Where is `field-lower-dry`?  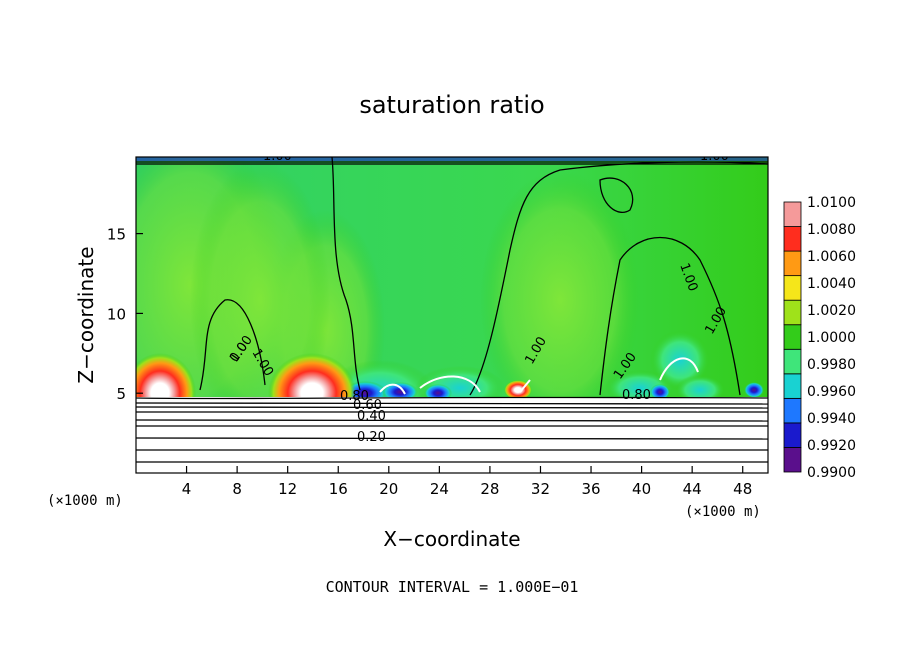
field-lower-dry is located at coordinates (452, 435).